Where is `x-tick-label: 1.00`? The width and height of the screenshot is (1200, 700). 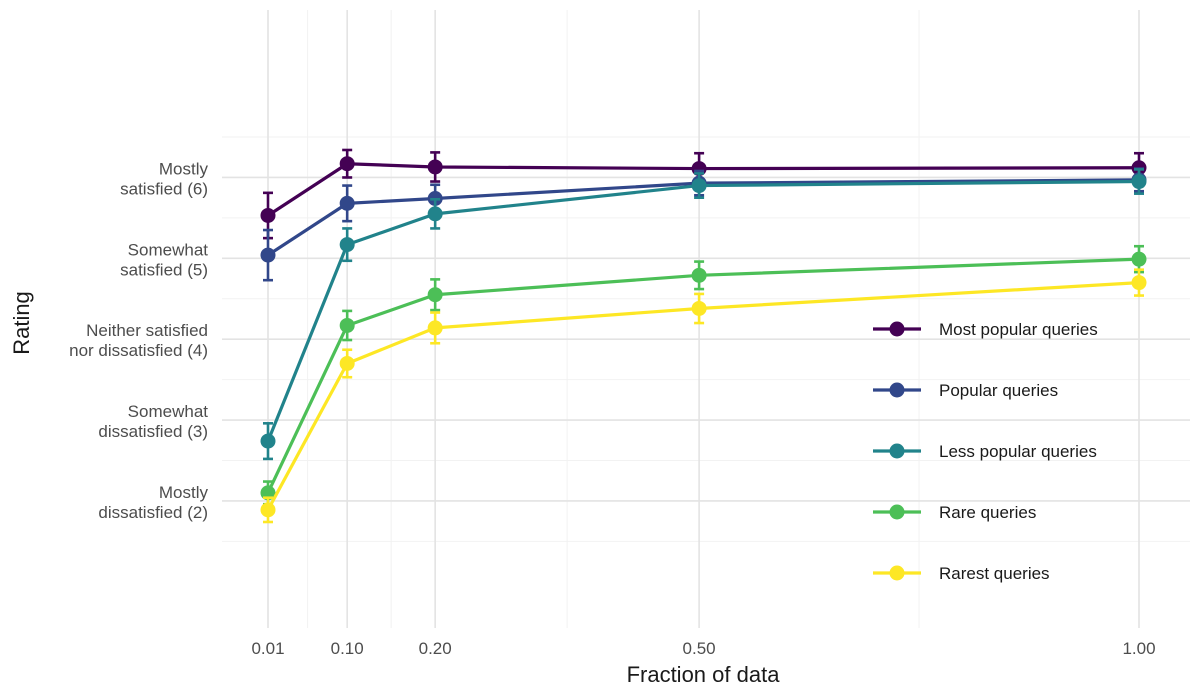
x-tick-label: 1.00 is located at coordinates (1138, 648).